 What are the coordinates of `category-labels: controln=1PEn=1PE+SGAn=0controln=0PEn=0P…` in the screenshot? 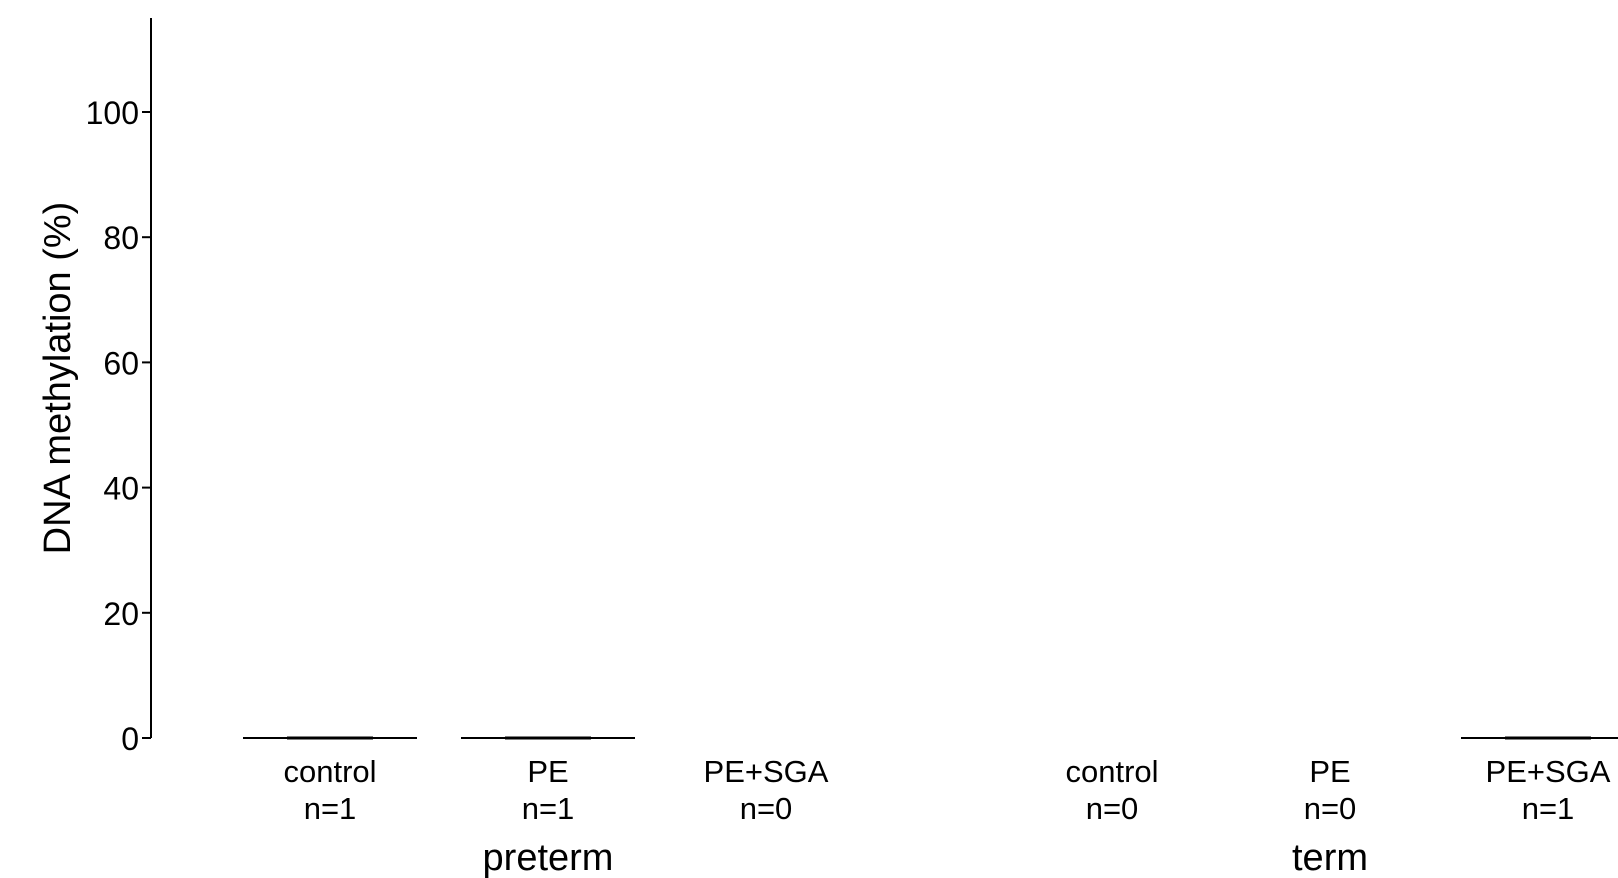 It's located at (946, 790).